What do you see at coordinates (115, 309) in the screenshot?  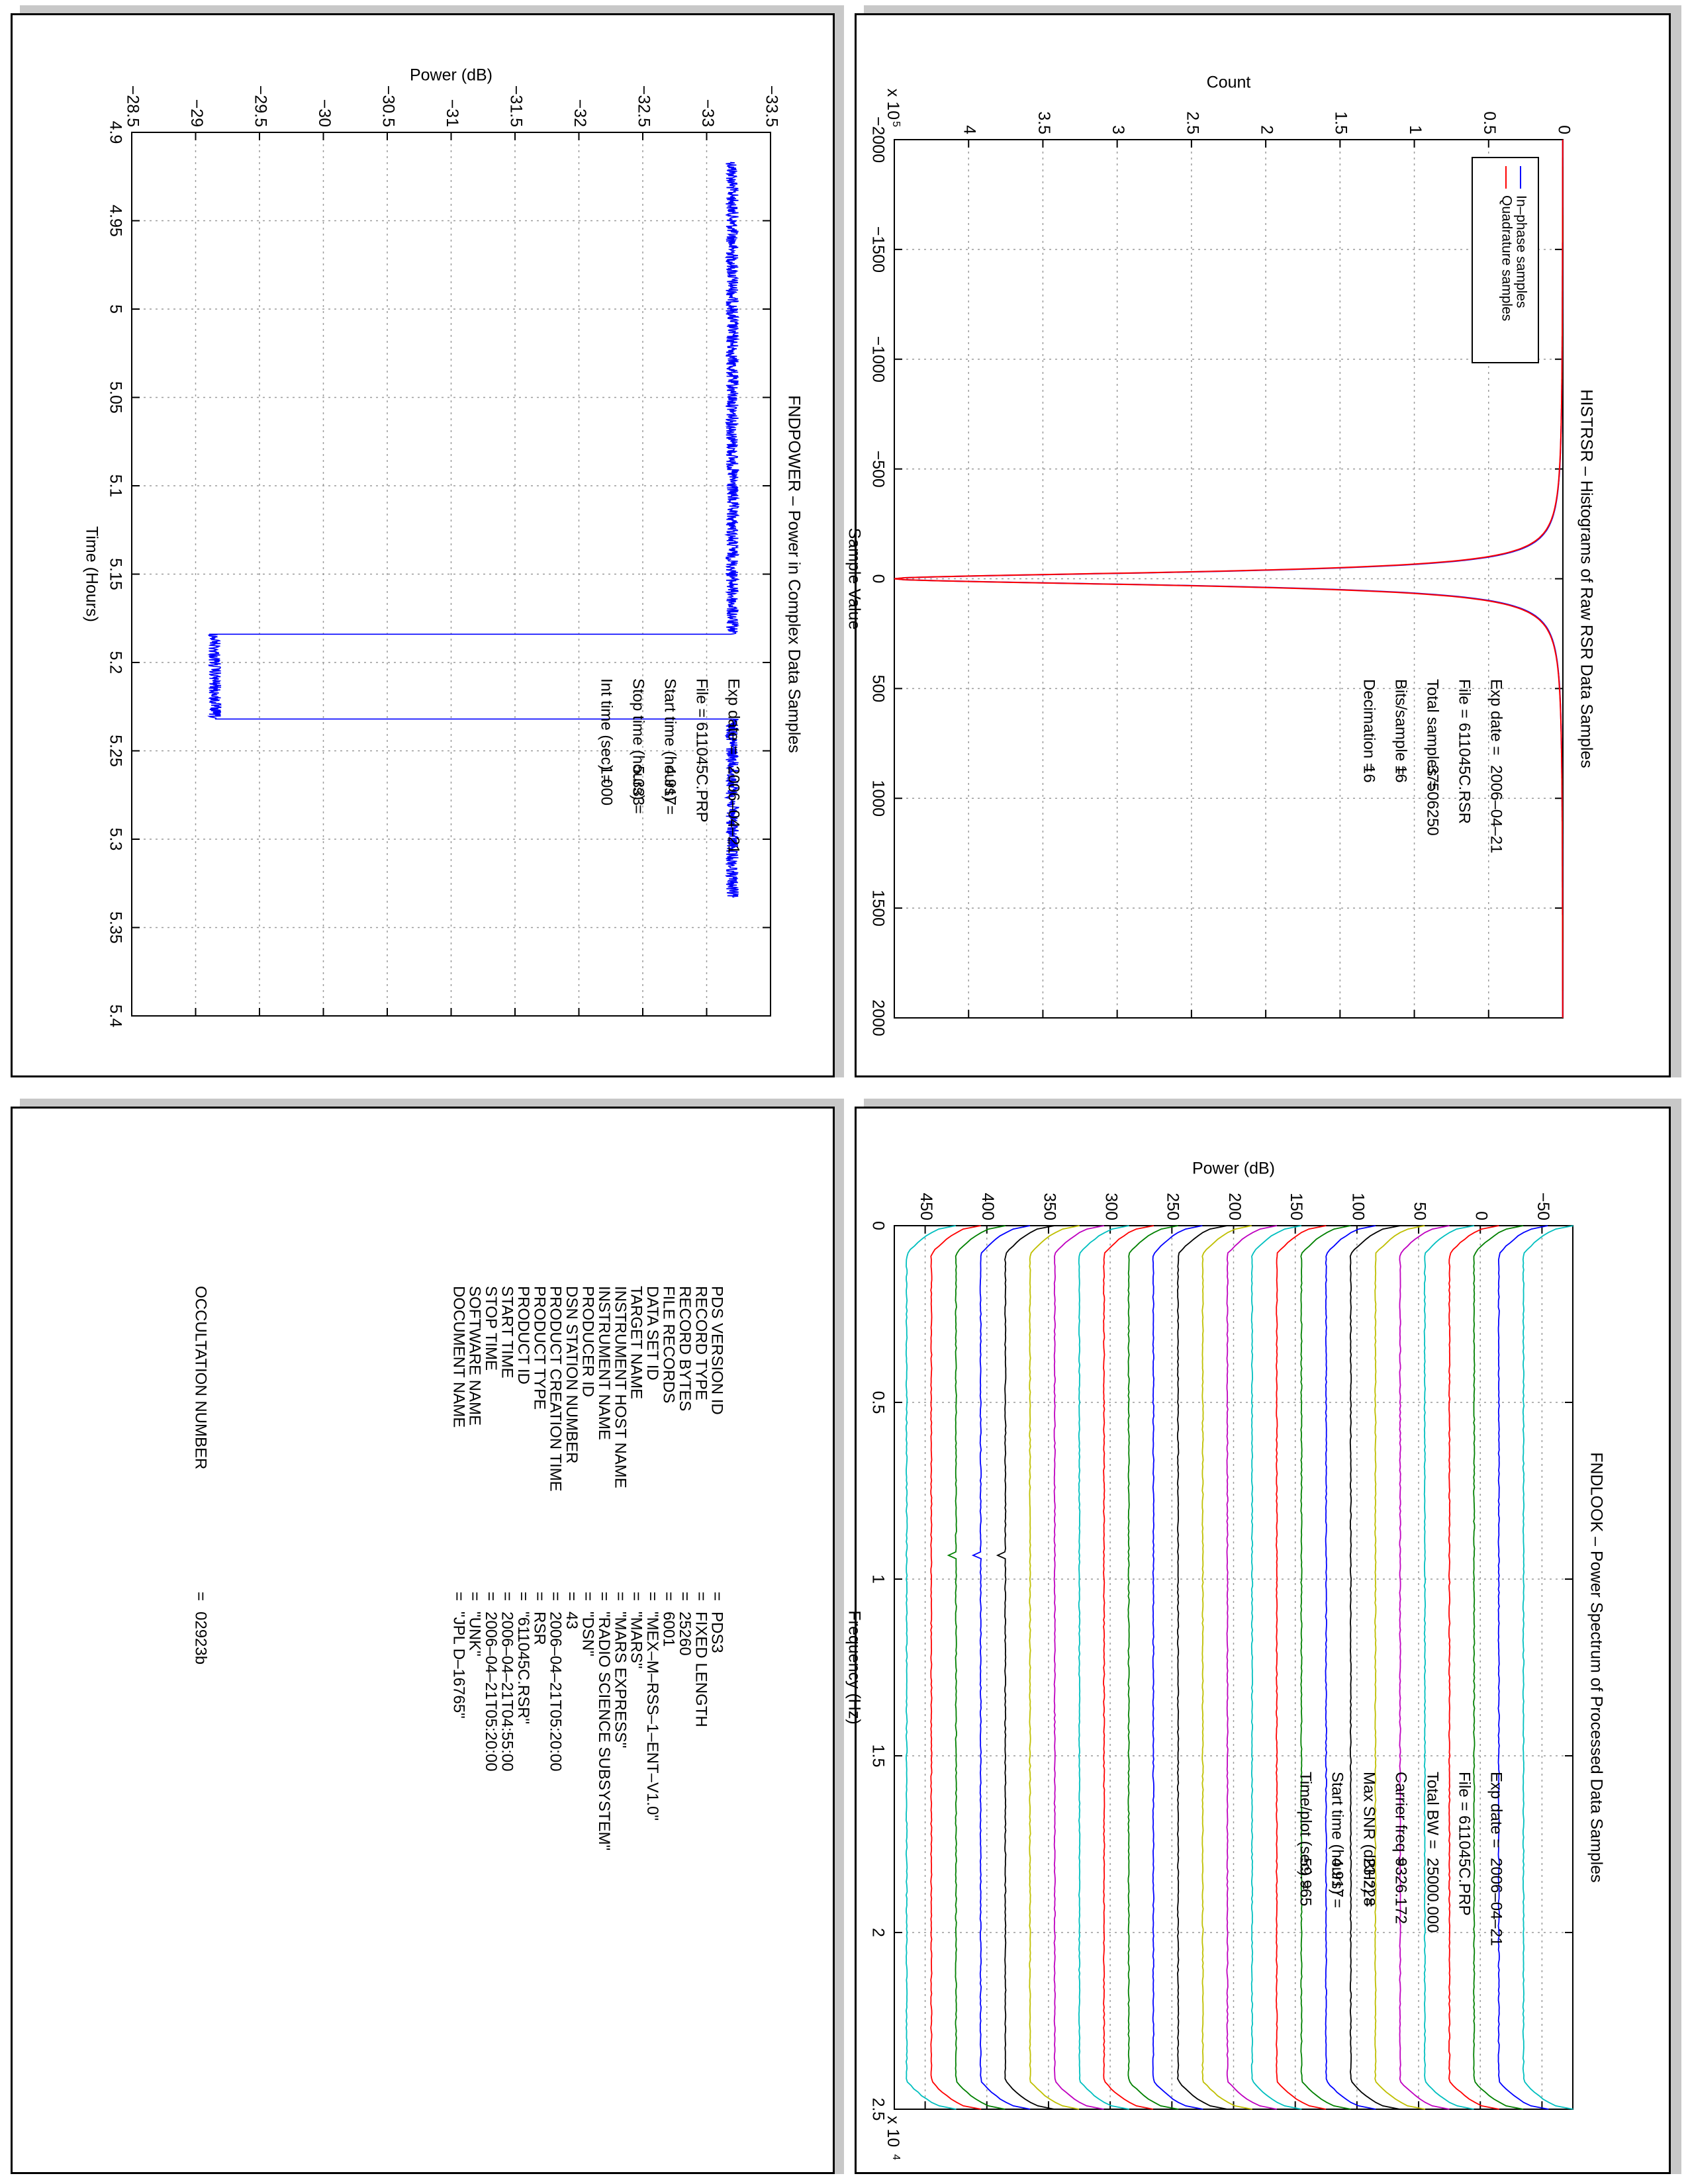 I see `x-tick-label: 5` at bounding box center [115, 309].